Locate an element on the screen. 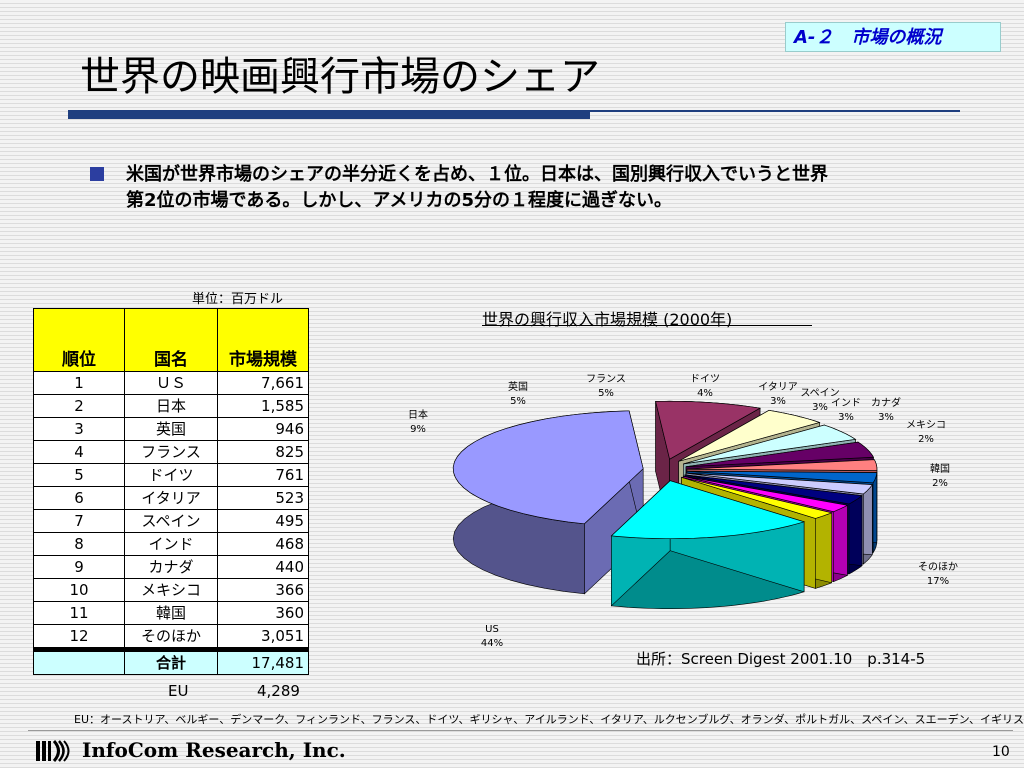  bullet-square-icon is located at coordinates (97, 174).